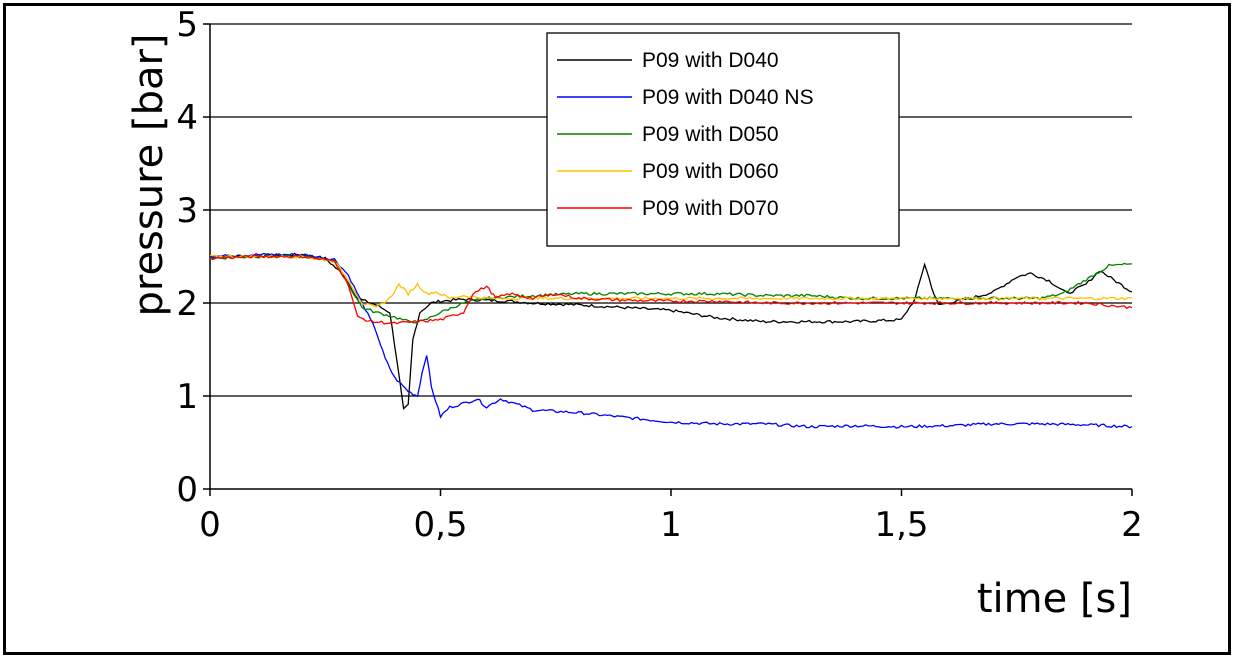 The width and height of the screenshot is (1233, 656). Describe the element at coordinates (671, 525) in the screenshot. I see `x-tick-label-2: 1` at that location.